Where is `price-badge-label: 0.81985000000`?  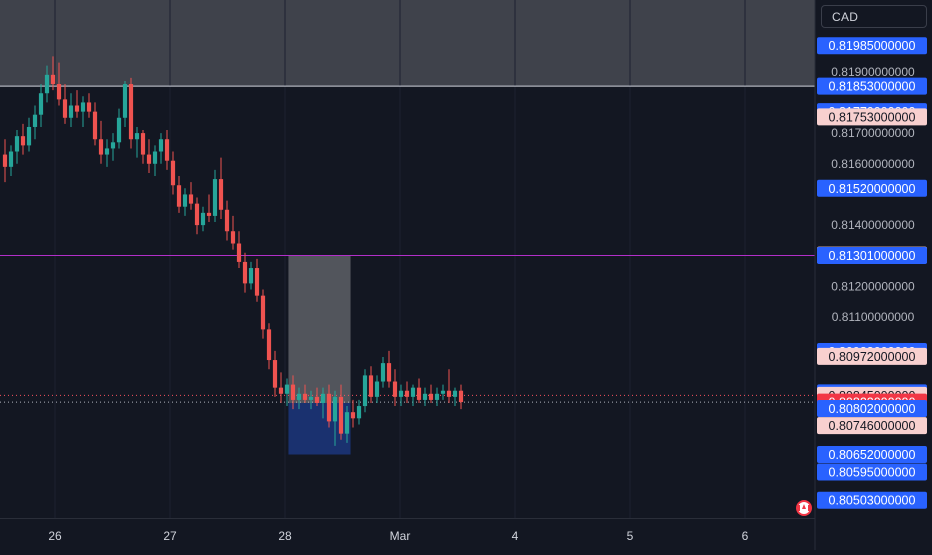 price-badge-label: 0.81985000000 is located at coordinates (872, 46).